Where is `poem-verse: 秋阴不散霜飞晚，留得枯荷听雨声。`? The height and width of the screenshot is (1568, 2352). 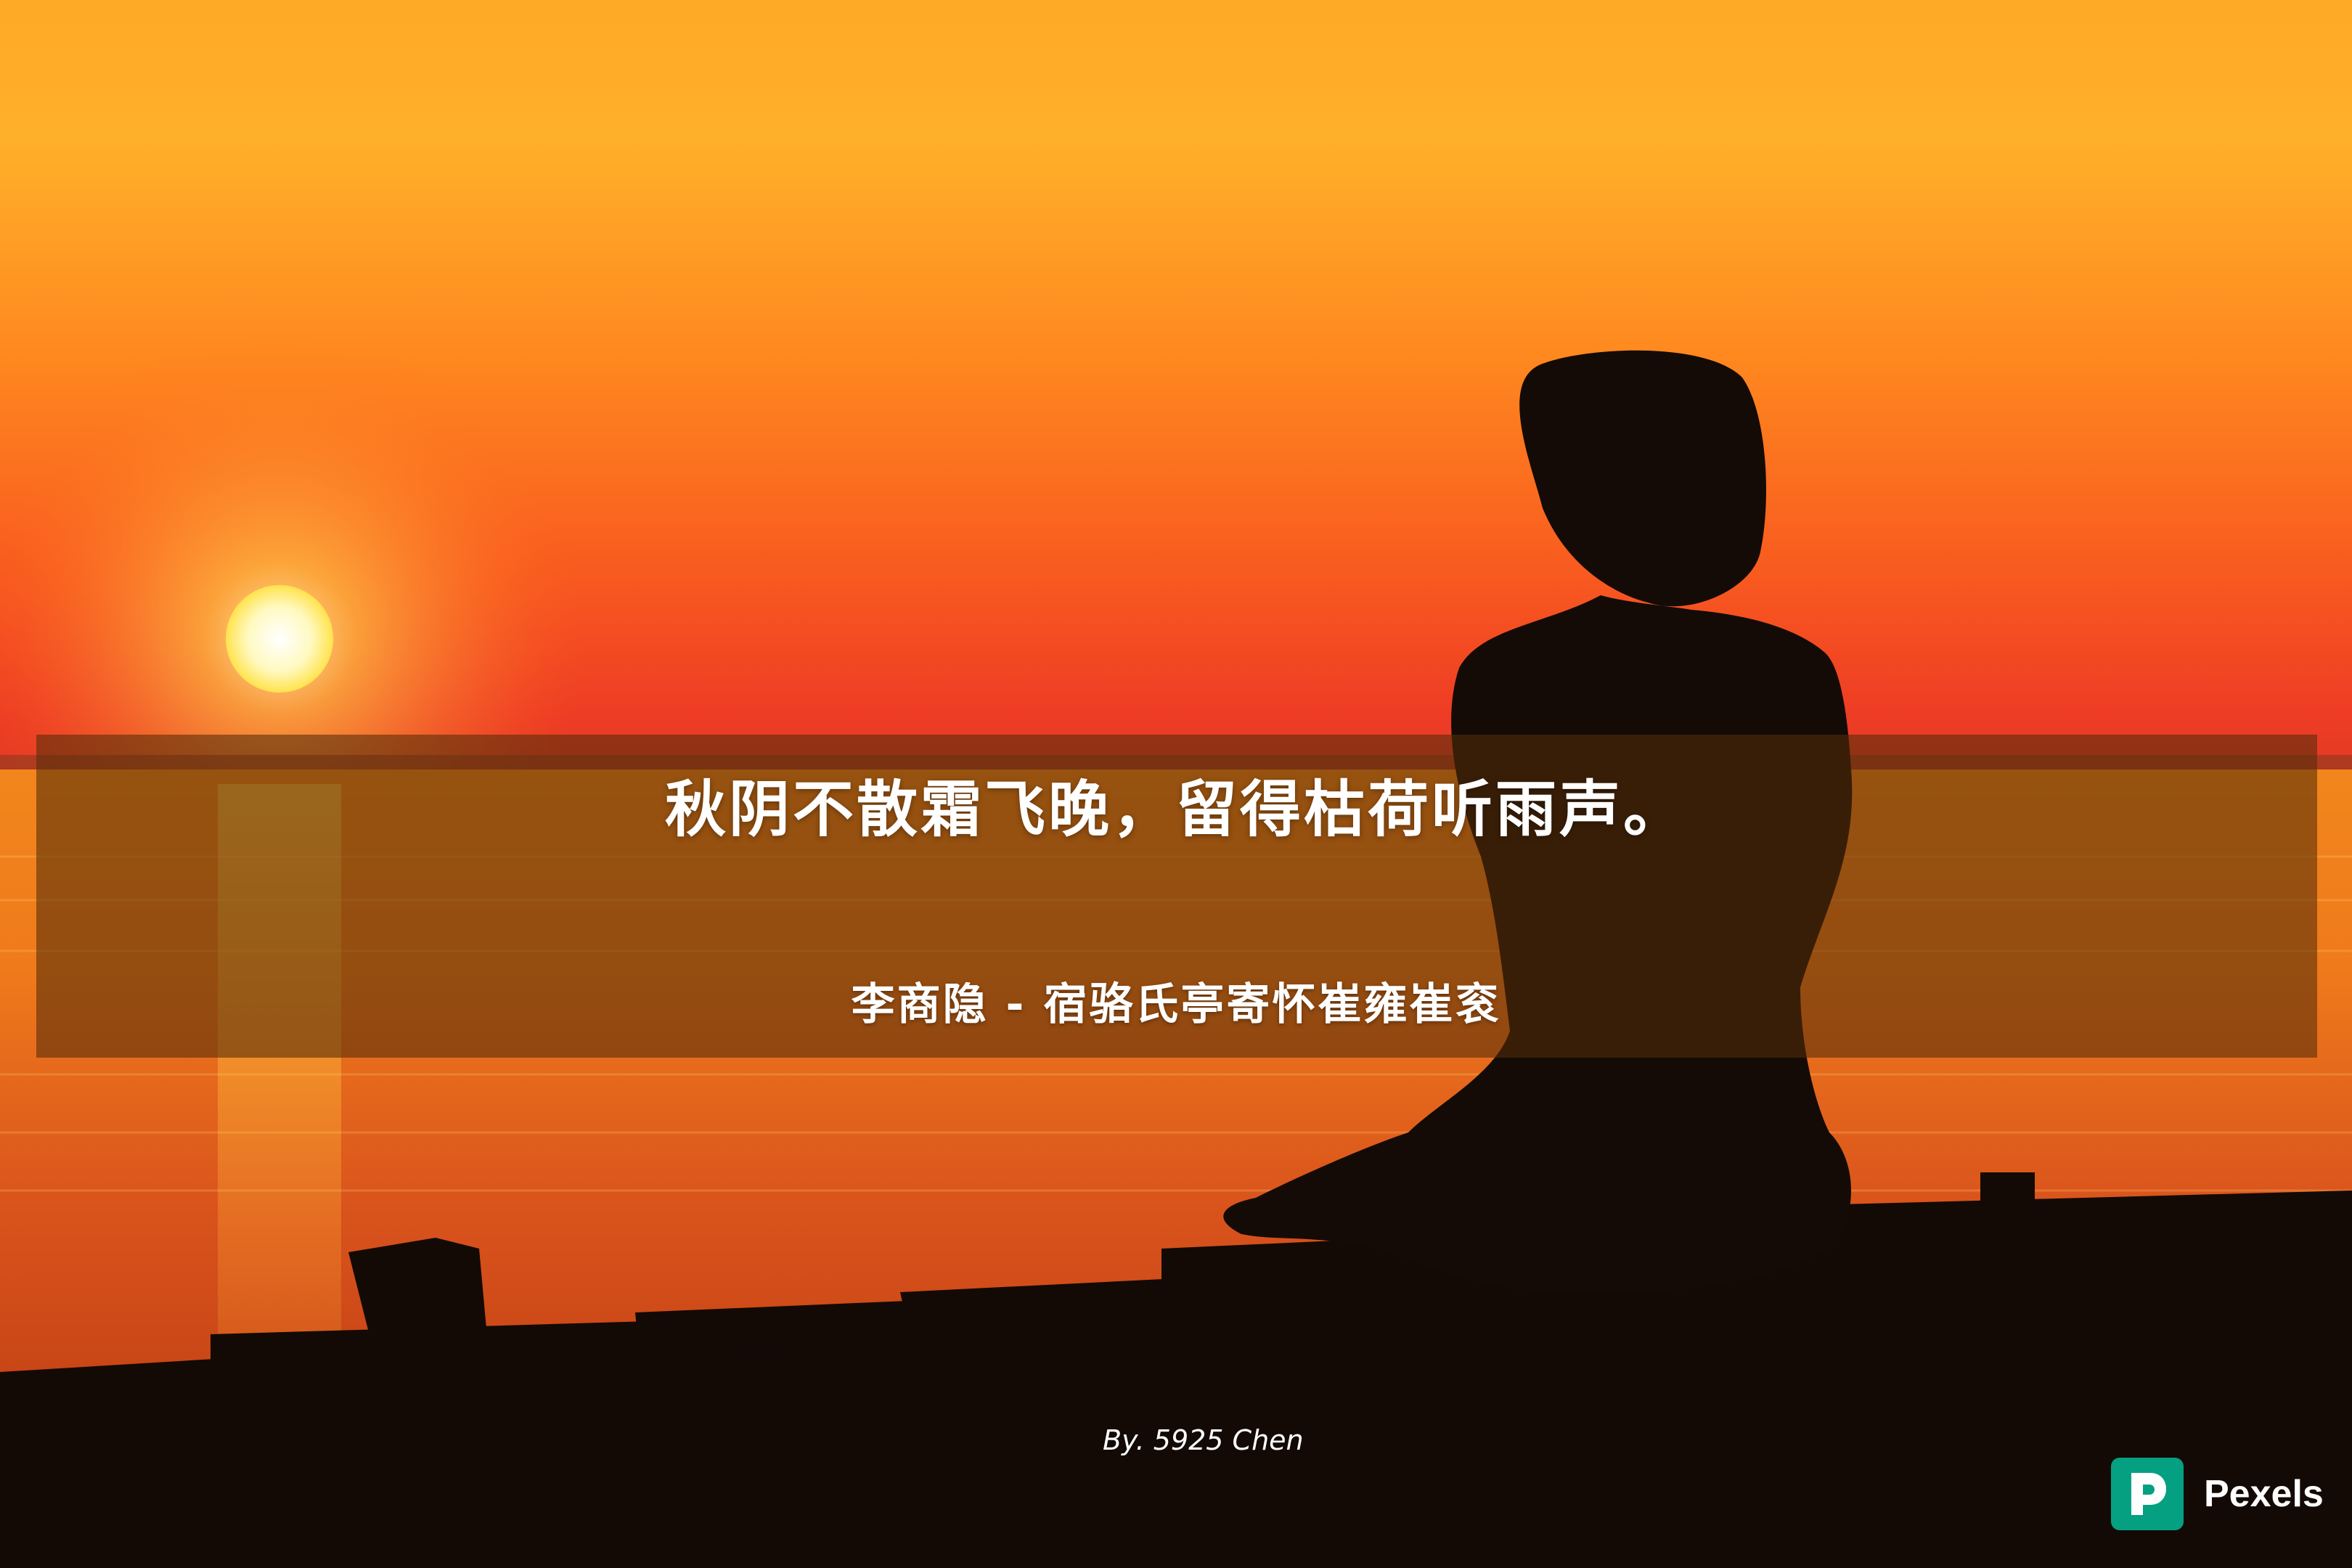 poem-verse: 秋阴不散霜飞晚，留得枯荷听雨声。 is located at coordinates (1176, 810).